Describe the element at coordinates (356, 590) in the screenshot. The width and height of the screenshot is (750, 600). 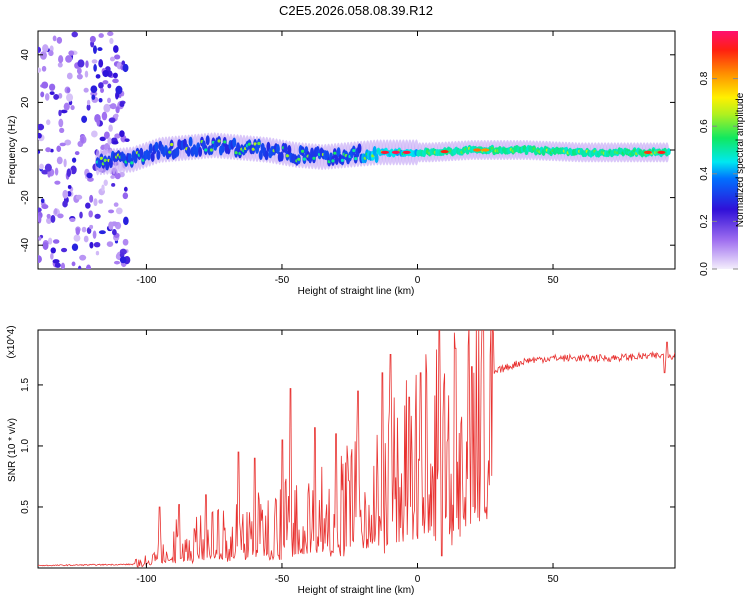
I see `bottom-x-axis-label: Height of straight line (km)` at that location.